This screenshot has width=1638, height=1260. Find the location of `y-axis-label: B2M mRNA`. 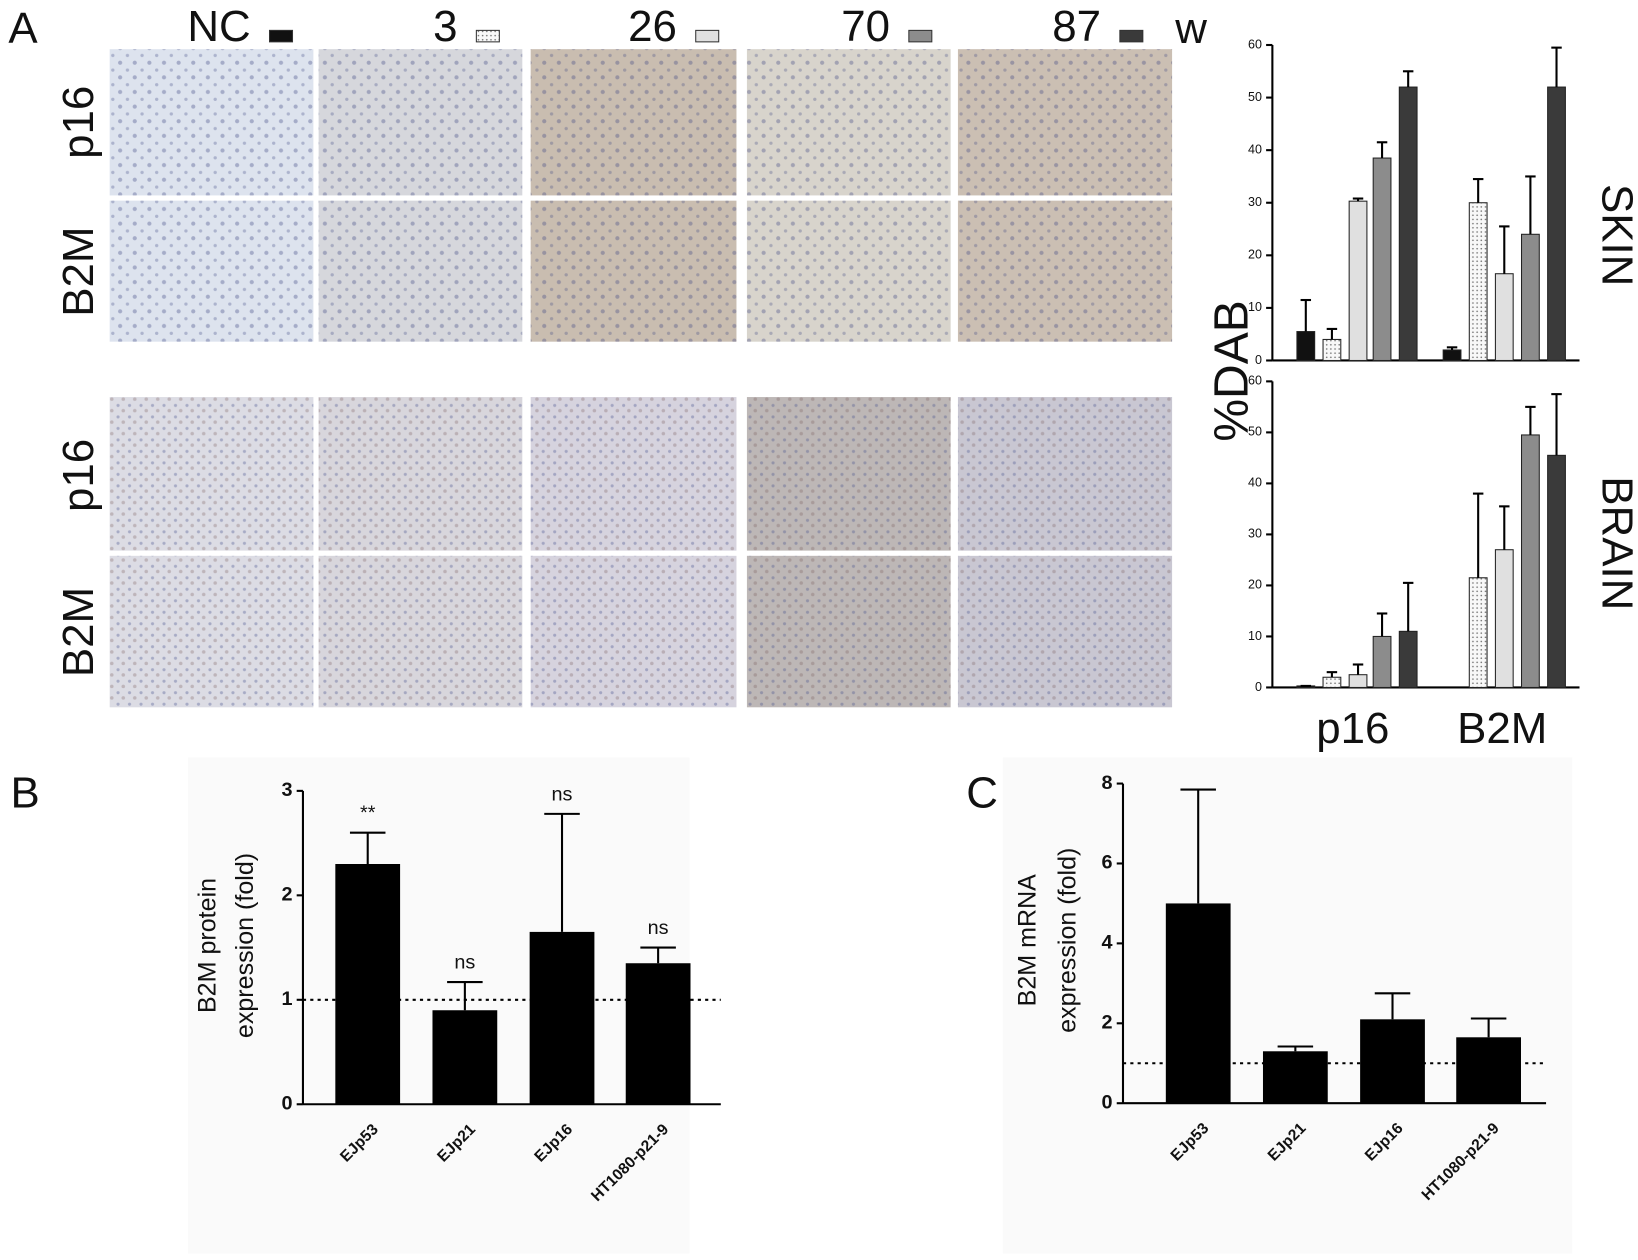

y-axis-label: B2M mRNA is located at coordinates (1028, 940).